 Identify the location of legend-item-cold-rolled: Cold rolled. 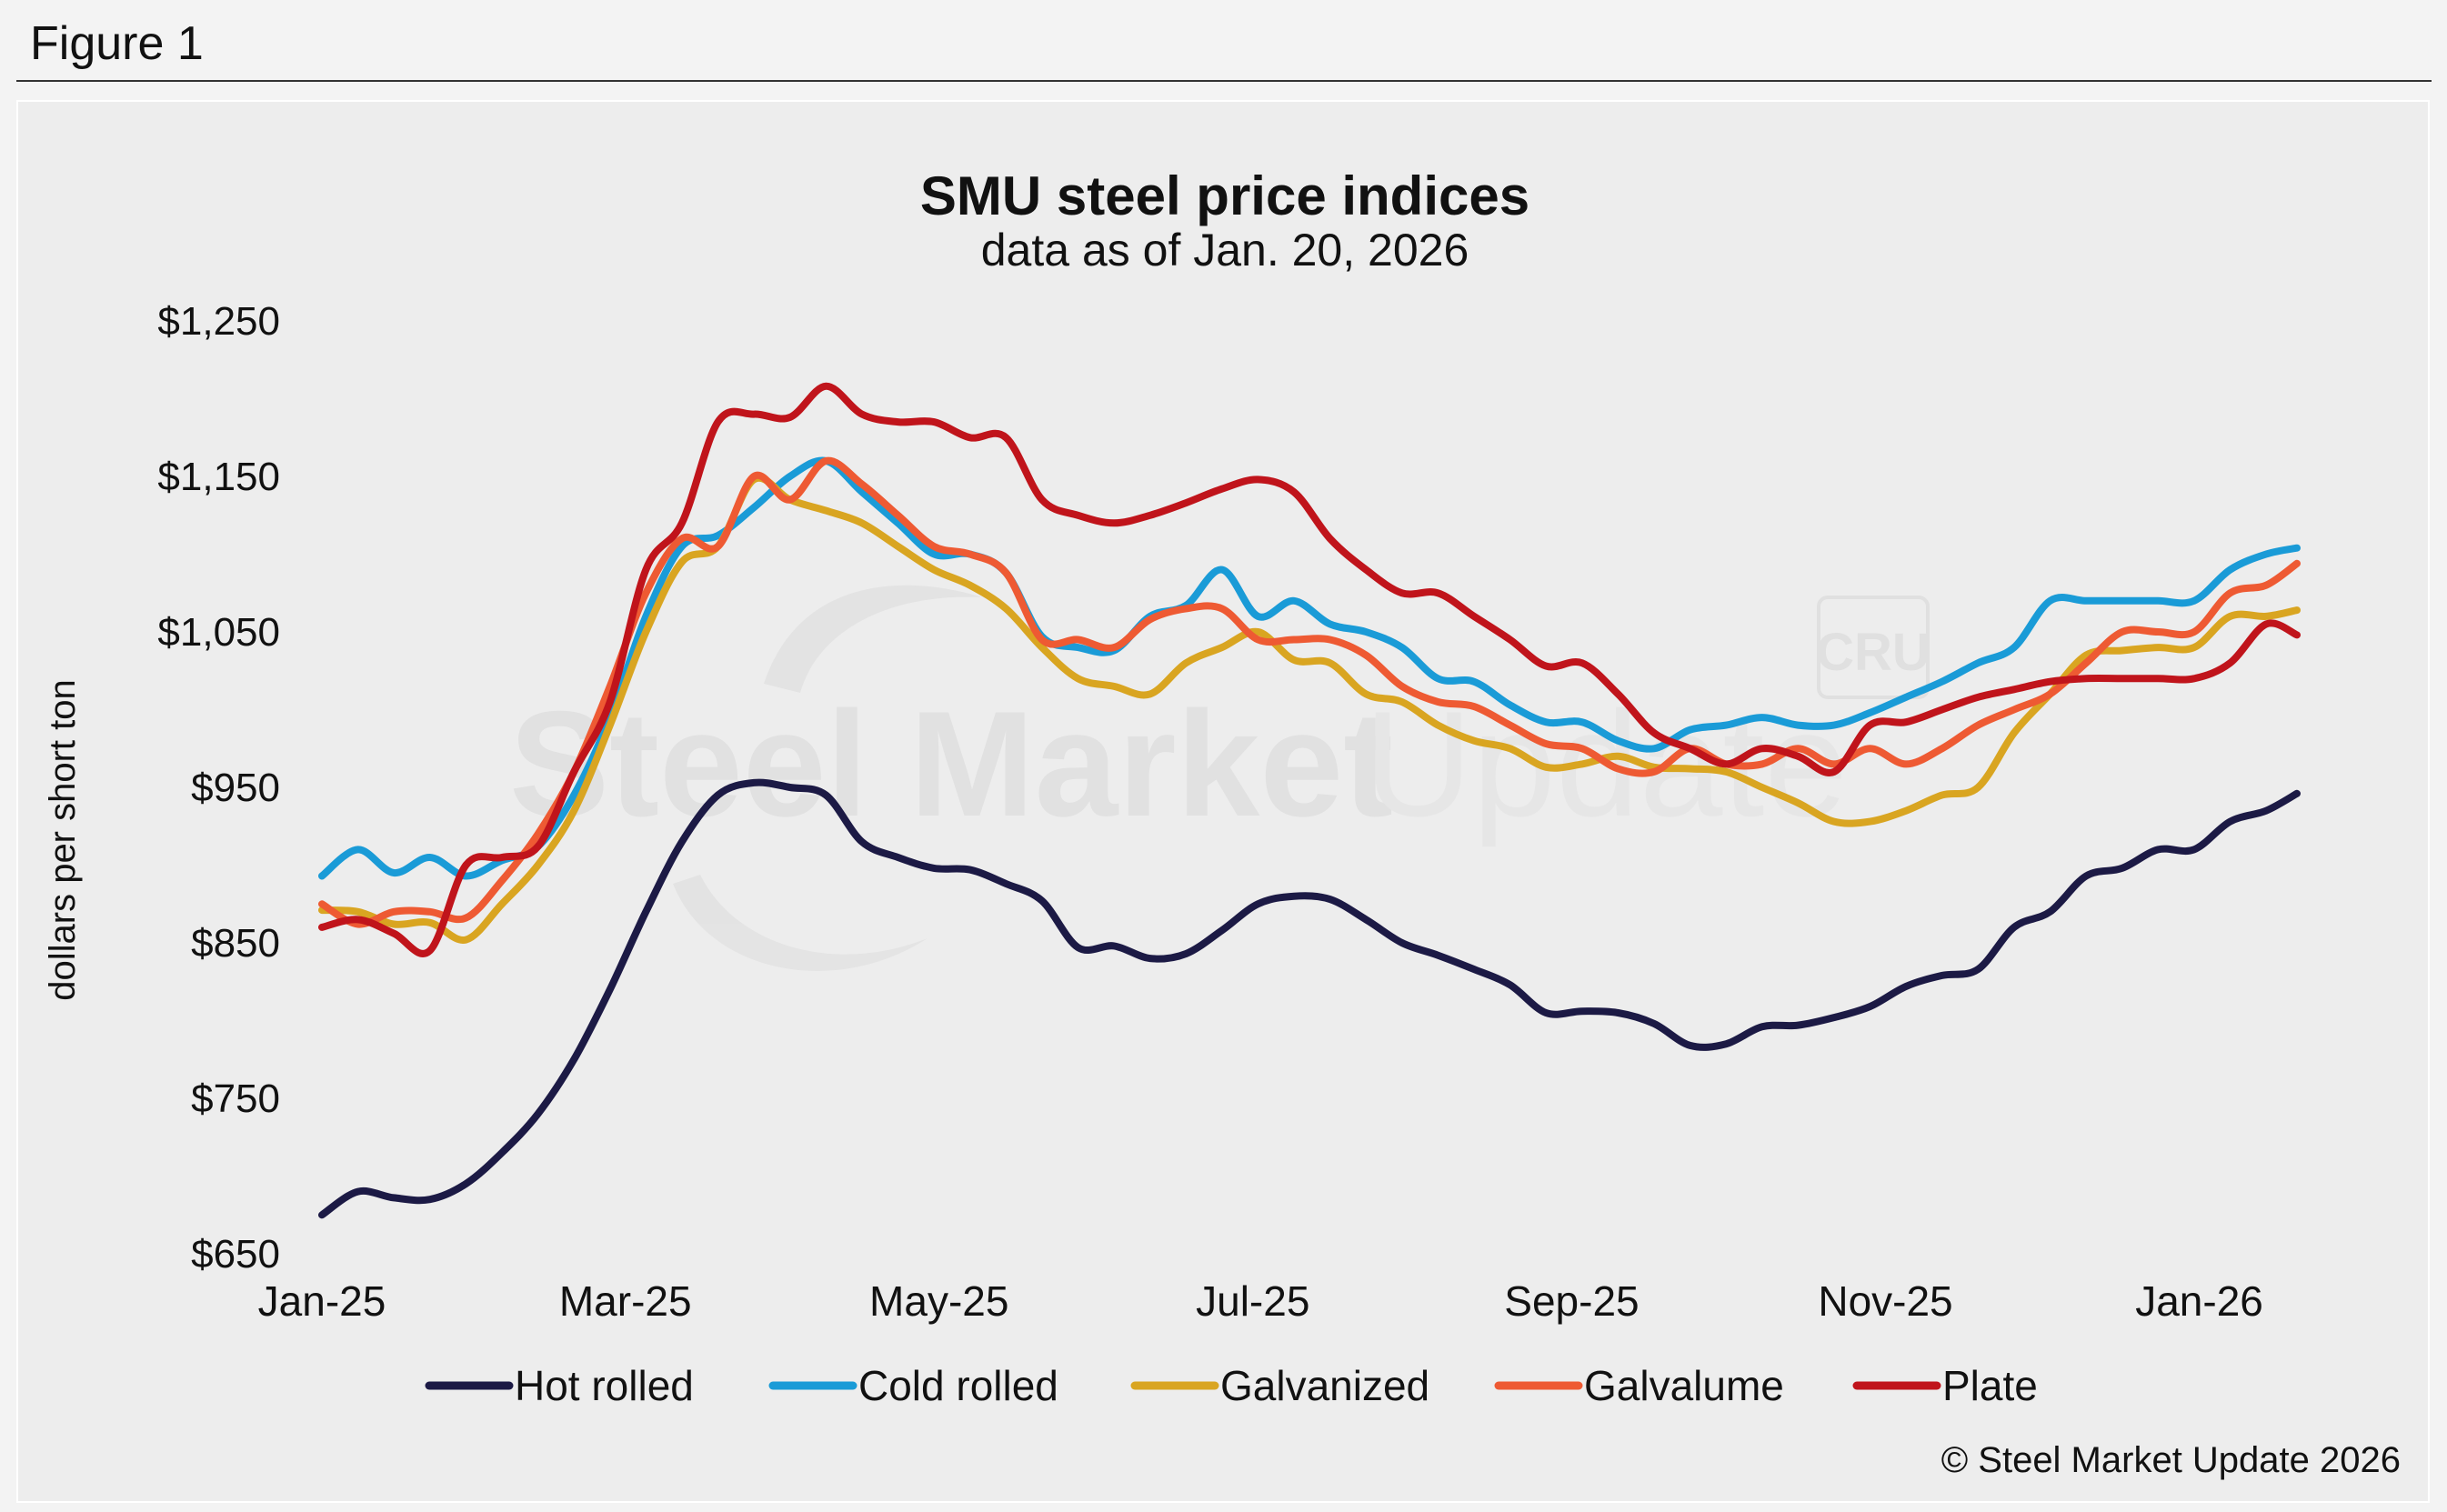
(913, 1385).